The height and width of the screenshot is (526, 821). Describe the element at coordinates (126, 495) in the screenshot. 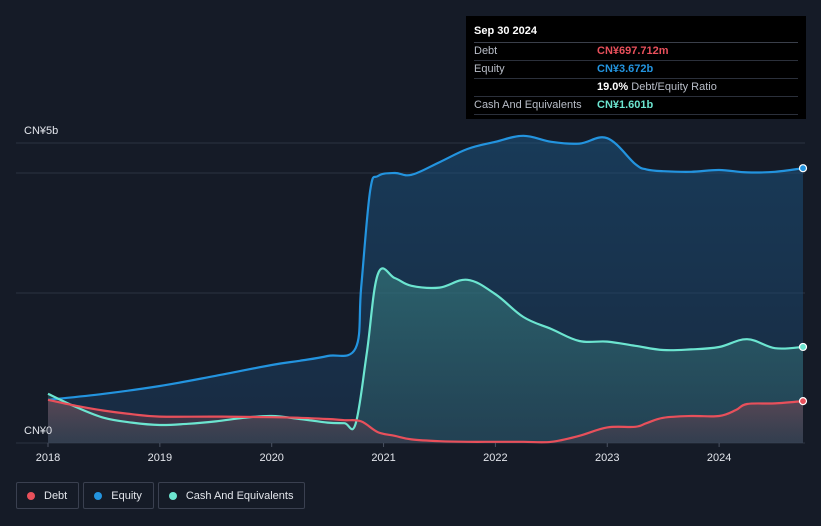

I see `legend-label: Equity` at that location.